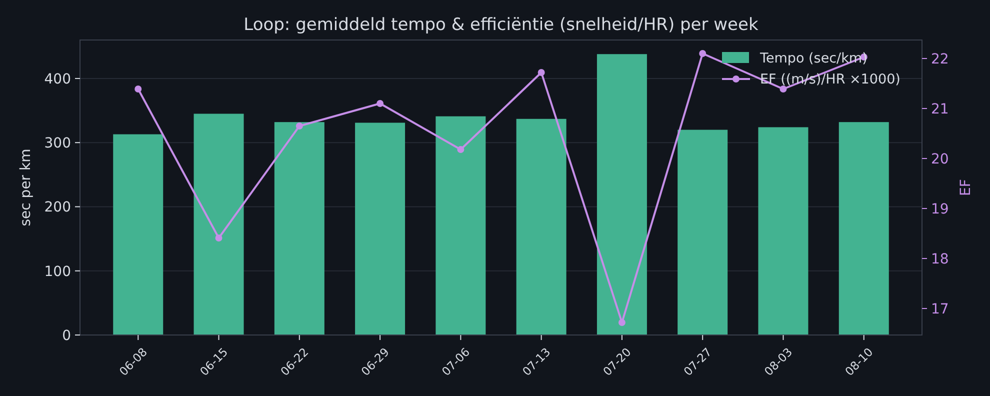 This screenshot has height=396, width=990. What do you see at coordinates (26, 187) in the screenshot?
I see `y-axis-title: sec per km` at bounding box center [26, 187].